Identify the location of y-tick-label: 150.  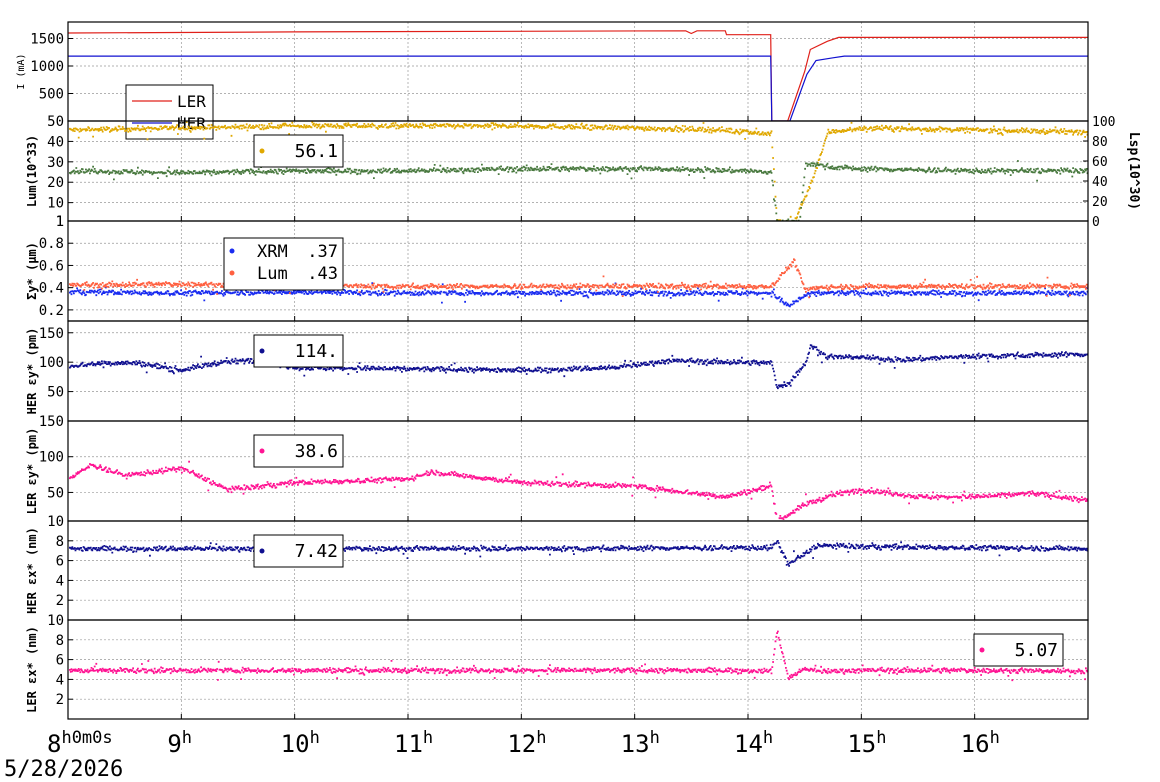
(51, 422).